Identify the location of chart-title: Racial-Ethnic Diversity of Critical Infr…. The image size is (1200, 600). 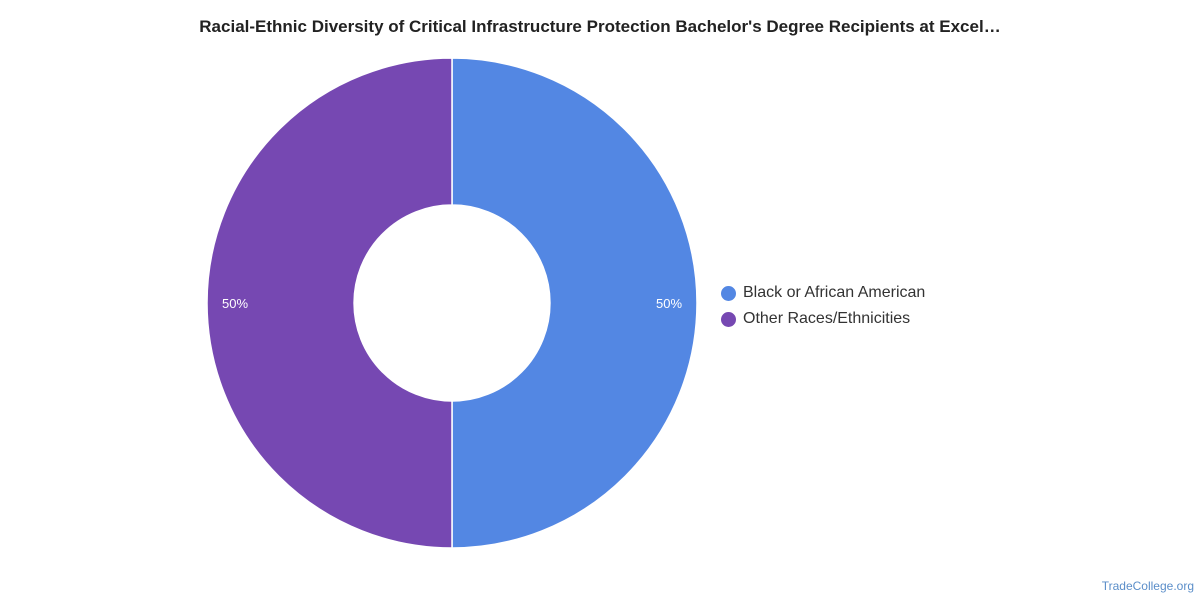
(600, 26).